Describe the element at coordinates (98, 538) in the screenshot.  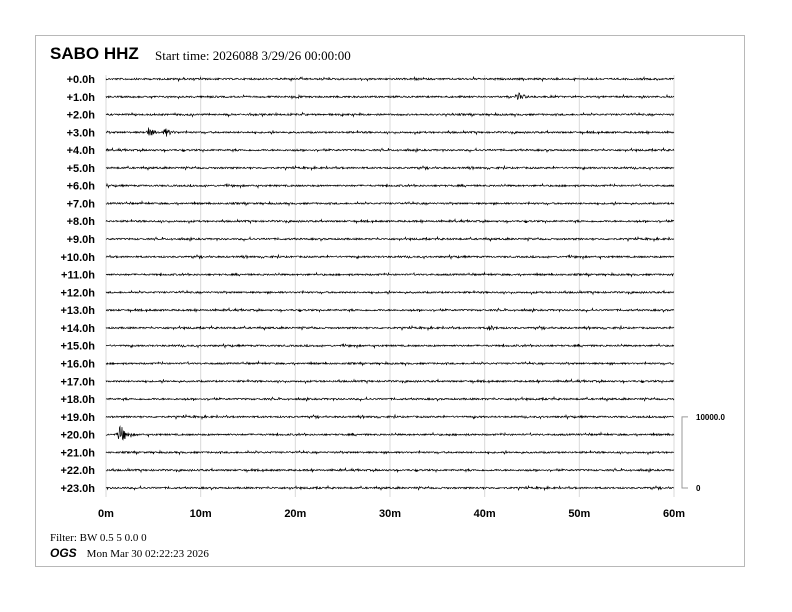
I see `filter-text: Filter: BW 0.5 5 0.0 0` at that location.